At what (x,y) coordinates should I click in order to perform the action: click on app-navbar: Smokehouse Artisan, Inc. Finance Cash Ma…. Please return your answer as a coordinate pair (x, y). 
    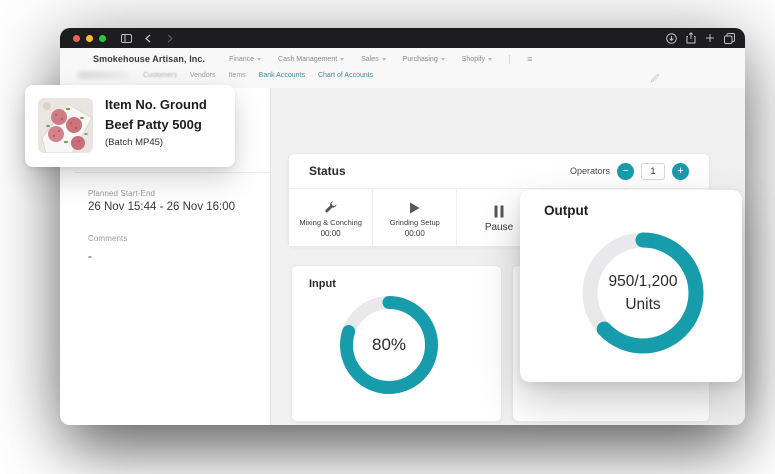
    Looking at the image, I should click on (402, 68).